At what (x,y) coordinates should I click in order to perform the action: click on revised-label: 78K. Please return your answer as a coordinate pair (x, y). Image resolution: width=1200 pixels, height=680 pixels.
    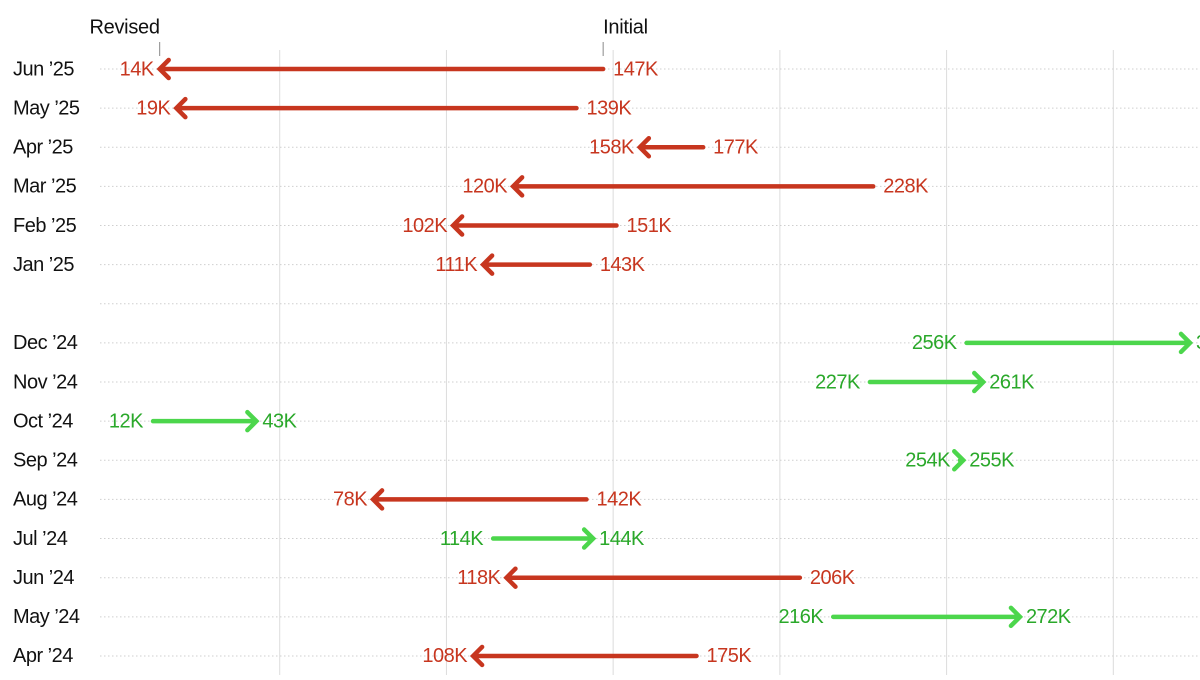
    Looking at the image, I should click on (350, 500).